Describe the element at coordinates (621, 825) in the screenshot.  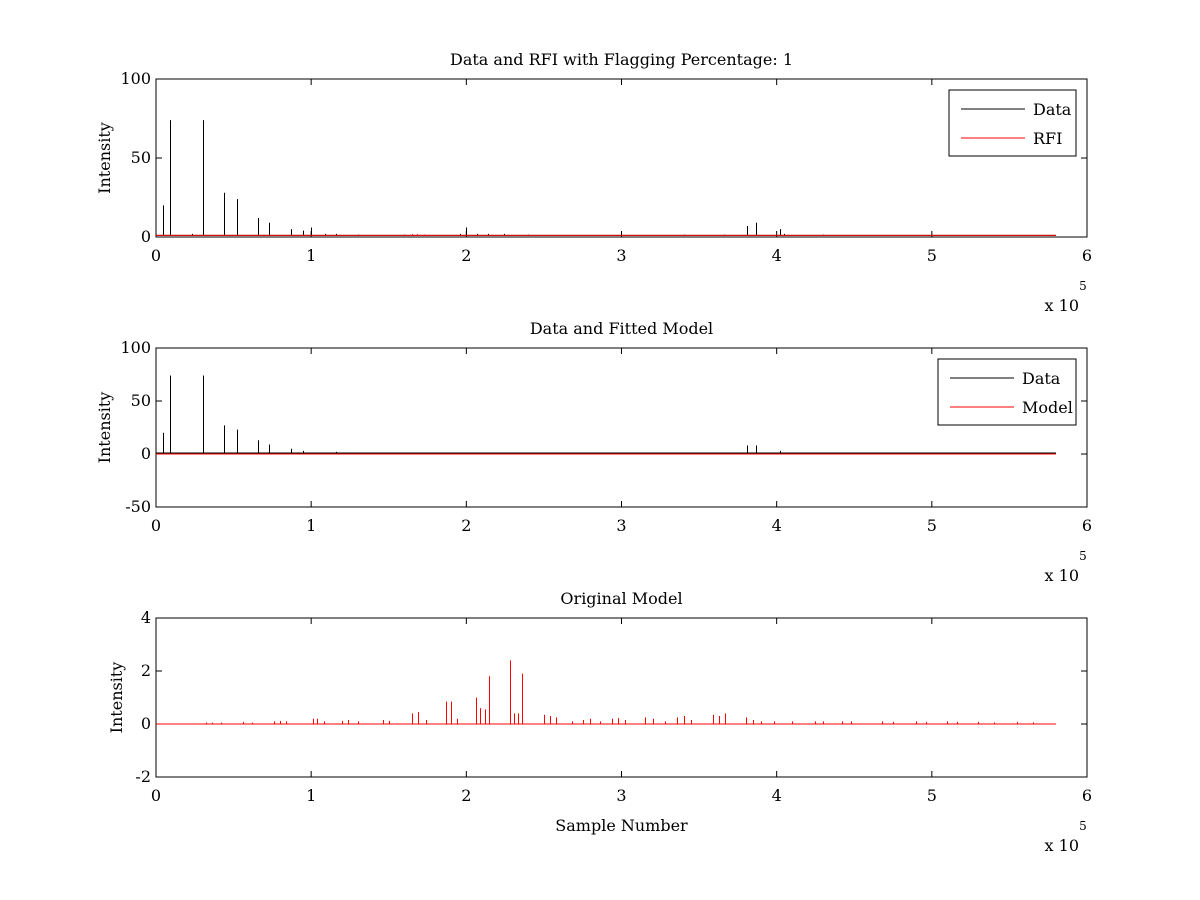
I see `x-axis-label: Sample Number` at that location.